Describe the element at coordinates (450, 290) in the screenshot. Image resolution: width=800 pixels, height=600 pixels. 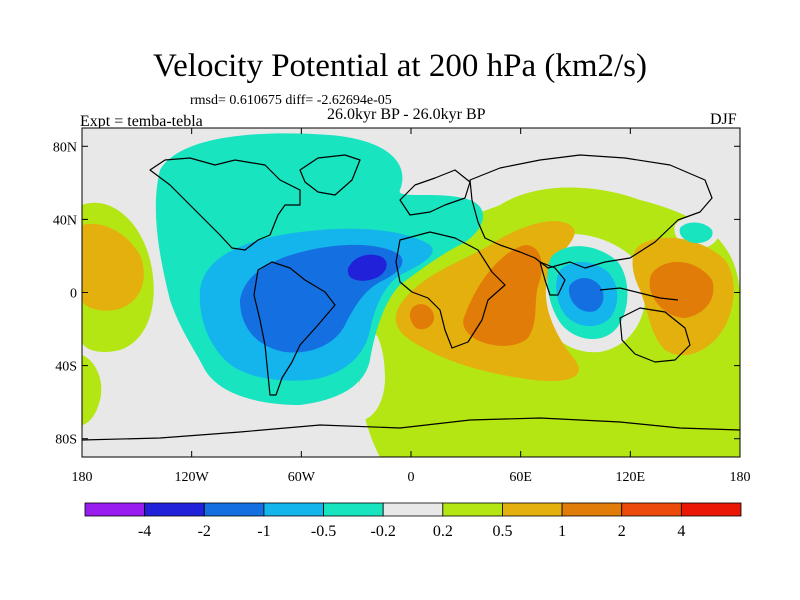
I see `coastline-africa` at that location.